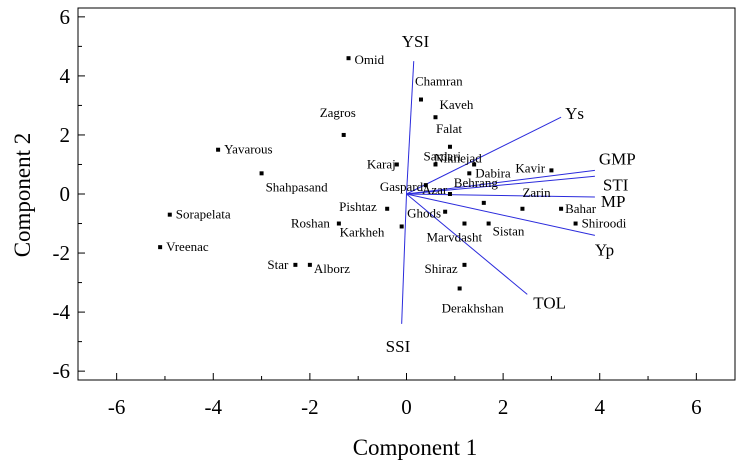 This screenshot has height=466, width=741. Describe the element at coordinates (617, 158) in the screenshot. I see `vector-label-gmp: GMP` at that location.